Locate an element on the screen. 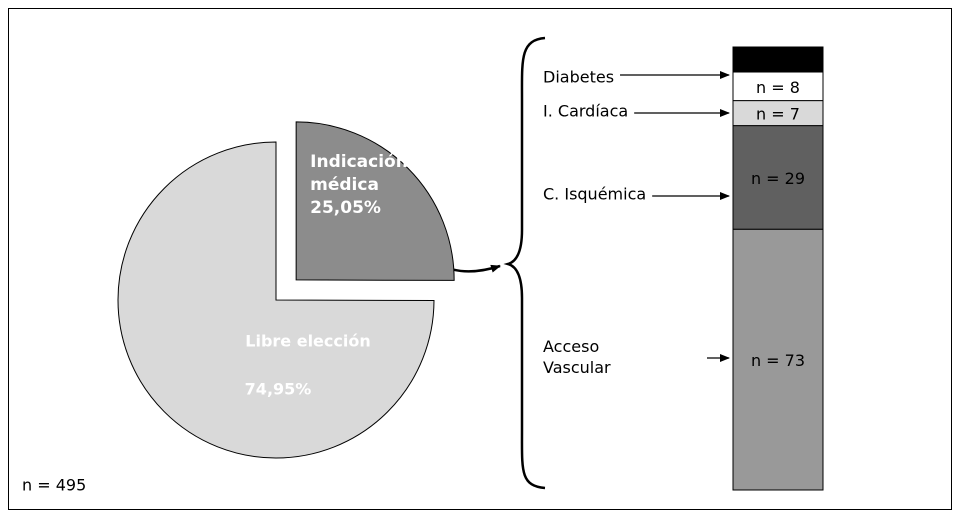 This screenshot has width=961, height=521. brace is located at coordinates (524, 263).